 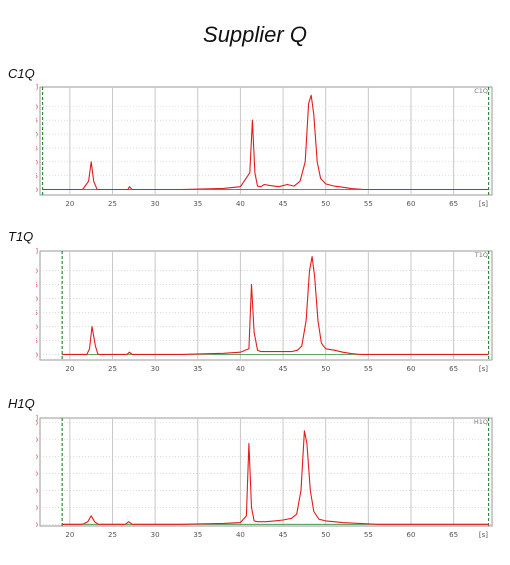 I want to click on page-title: Supplier Q, so click(x=255, y=34).